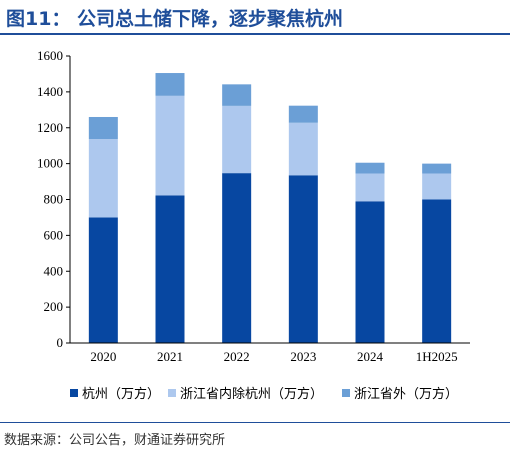 The width and height of the screenshot is (510, 452). Describe the element at coordinates (103, 178) in the screenshot. I see `bar-segment-2020-s1` at that location.